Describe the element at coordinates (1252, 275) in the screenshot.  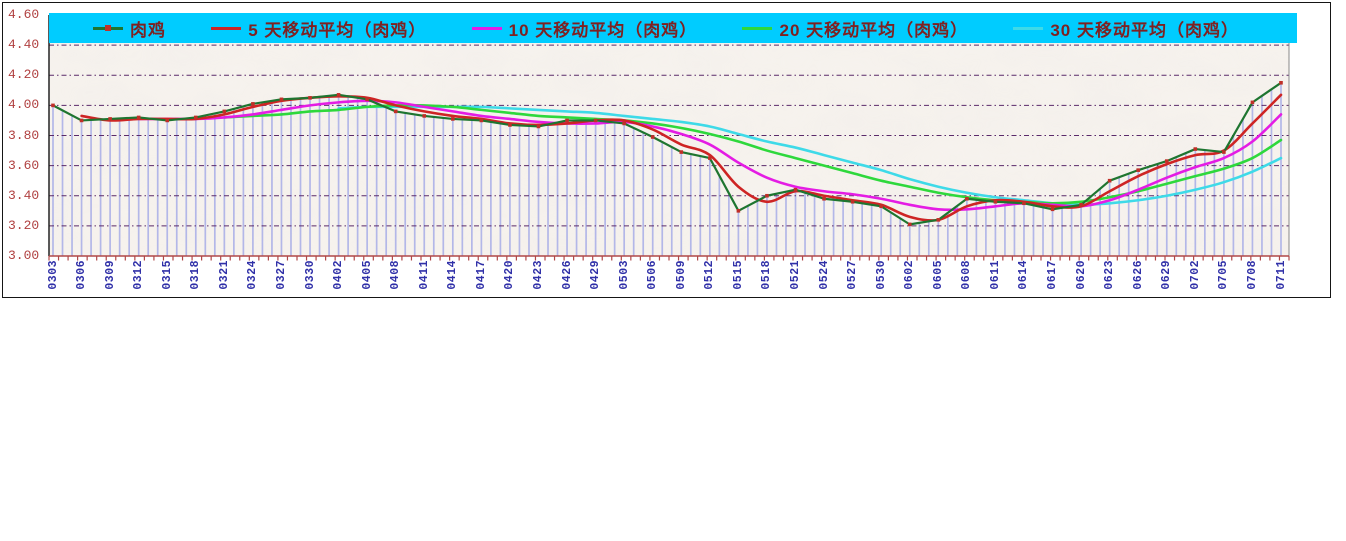
I see `x-axis-tick-label: 0708` at that location.